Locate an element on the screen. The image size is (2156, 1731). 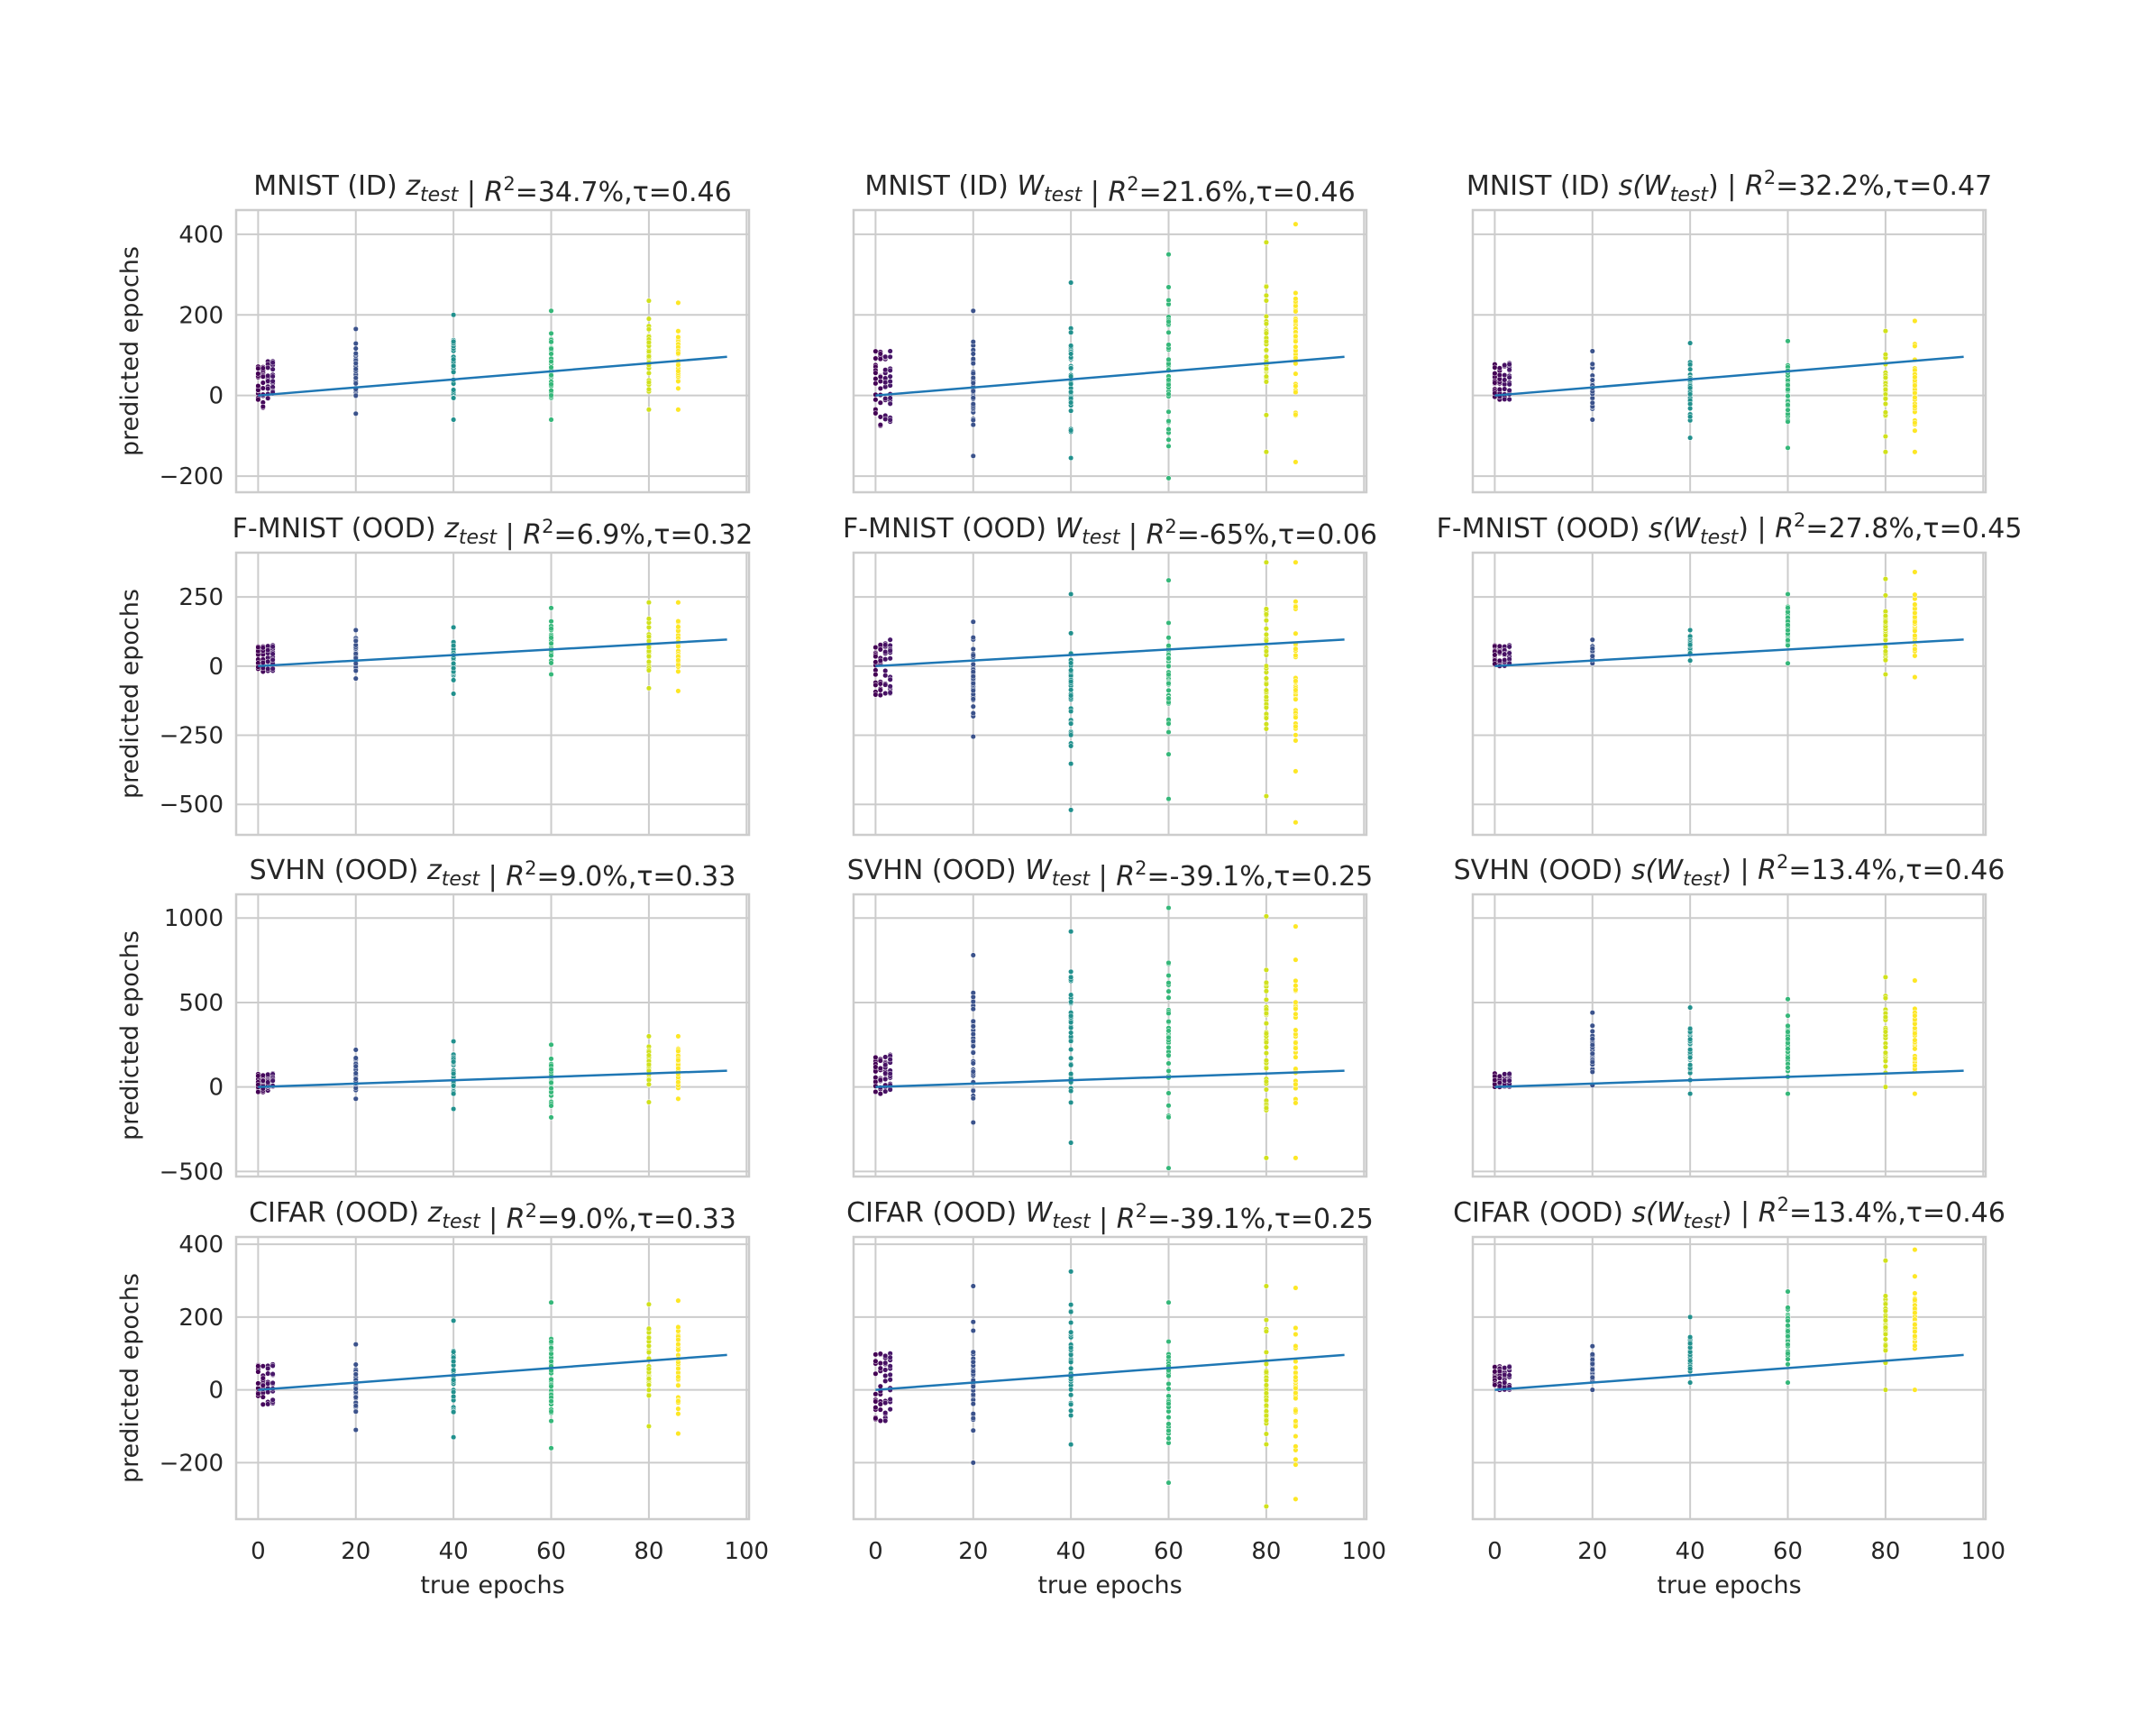
subplot-title: MNIST (ID) Wtest | R2=21.6%,τ=0.46 is located at coordinates (1109, 189).